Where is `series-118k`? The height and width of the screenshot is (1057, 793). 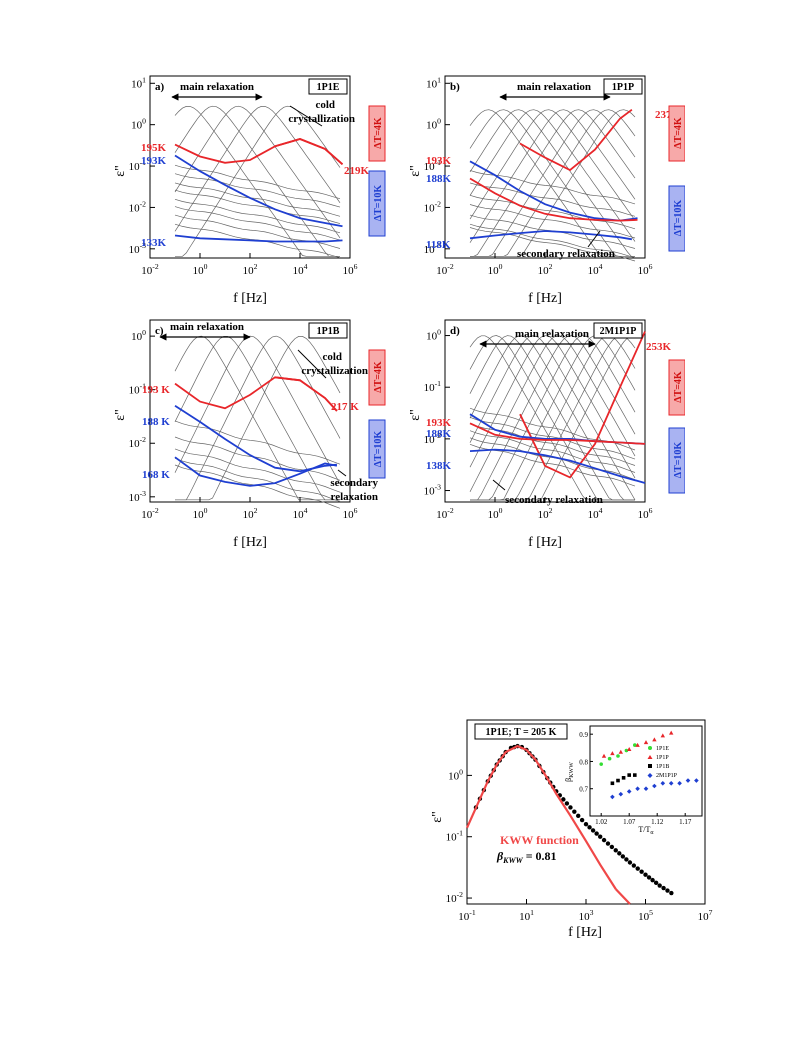
series-118k is located at coordinates (551, 235).